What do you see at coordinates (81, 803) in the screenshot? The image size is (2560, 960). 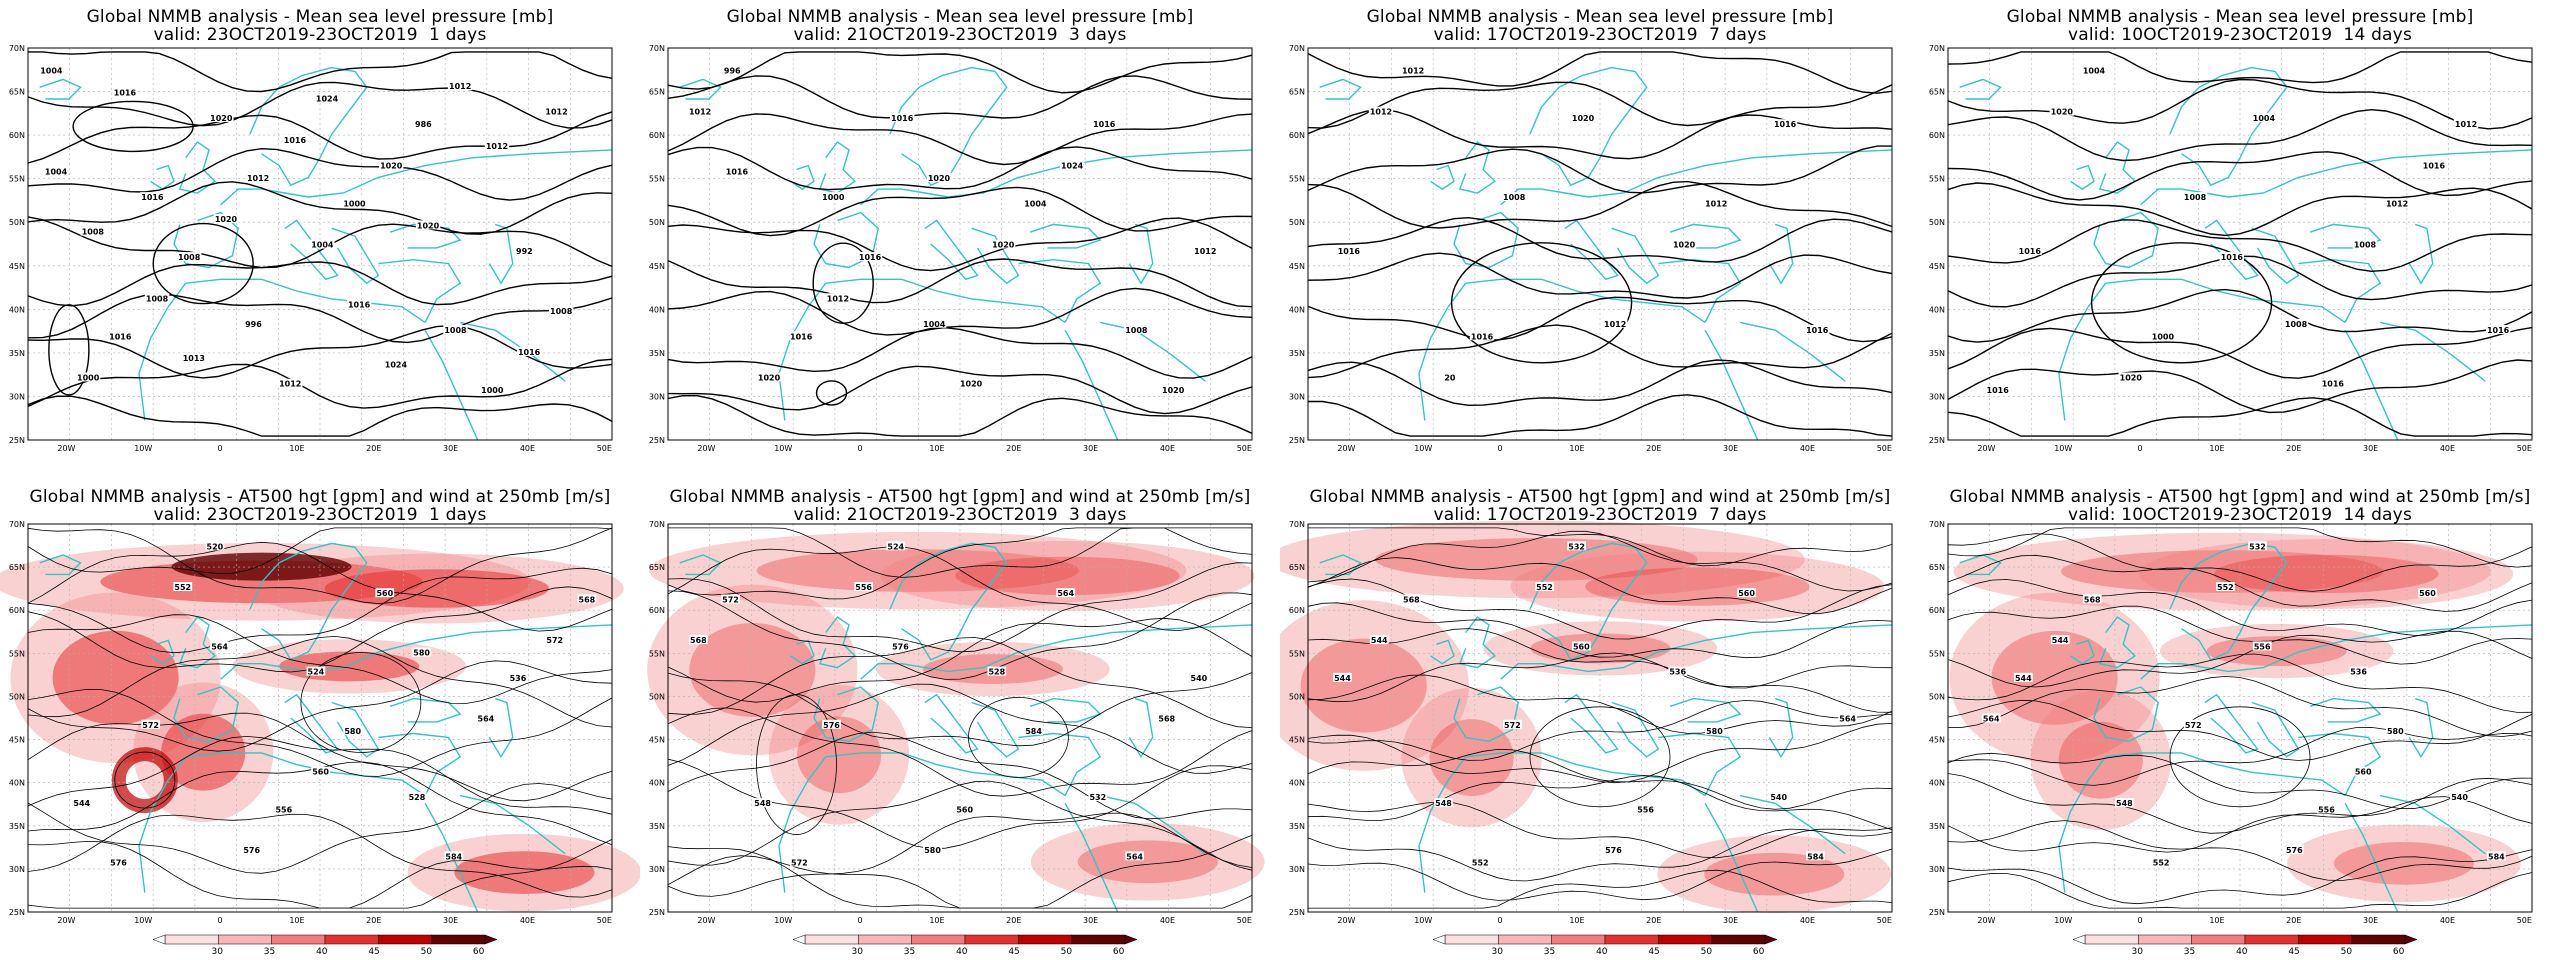 I see `contour-label: 544` at bounding box center [81, 803].